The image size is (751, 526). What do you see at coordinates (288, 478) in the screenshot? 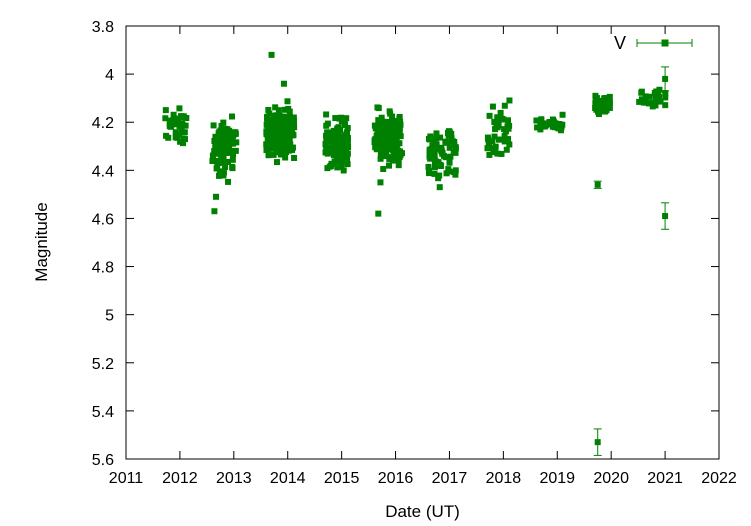
I see `x-tick-label: 2014` at bounding box center [288, 478].